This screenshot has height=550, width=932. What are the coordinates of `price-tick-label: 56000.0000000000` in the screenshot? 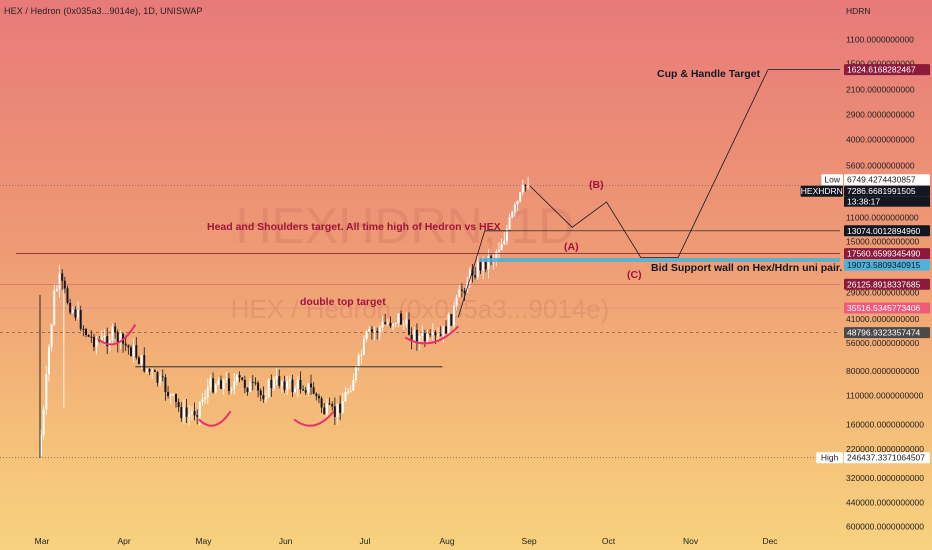 It's located at (883, 343).